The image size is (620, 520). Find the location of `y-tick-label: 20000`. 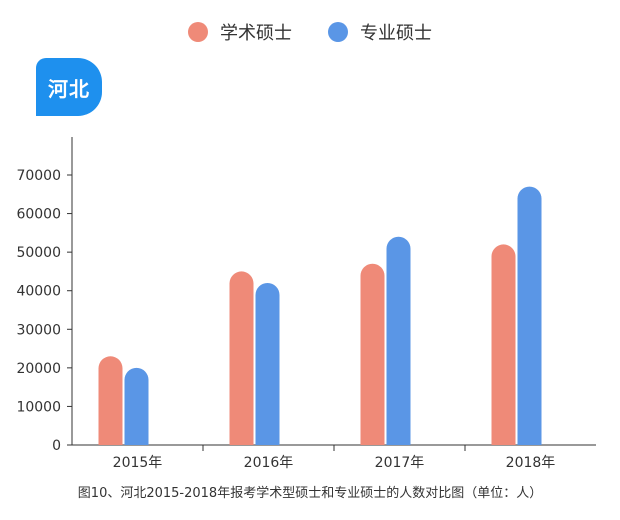

y-tick-label: 20000 is located at coordinates (38, 369).